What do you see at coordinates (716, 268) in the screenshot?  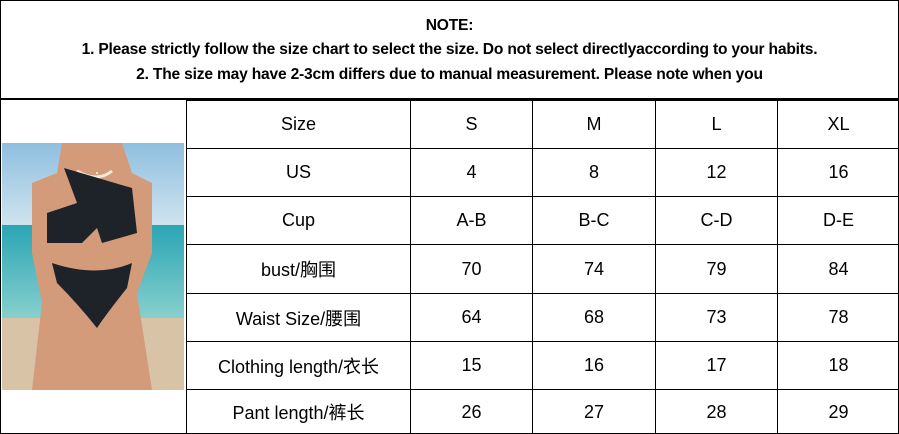 I see `table-cell: 79` at bounding box center [716, 268].